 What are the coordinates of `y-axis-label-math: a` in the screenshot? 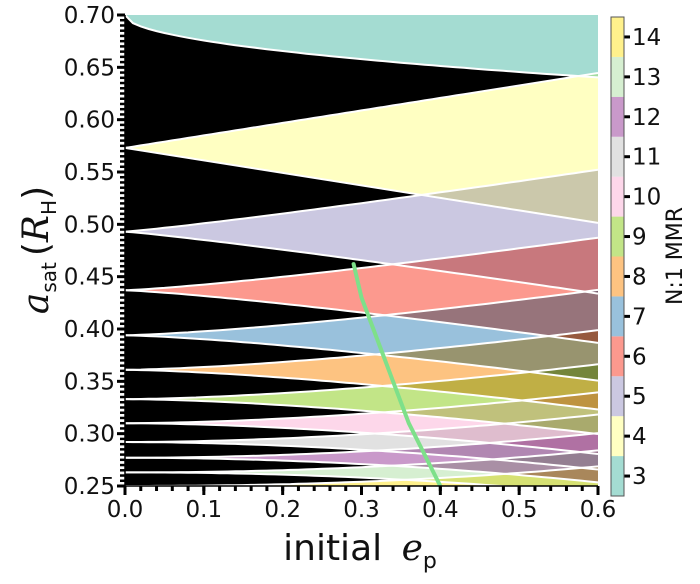 It's located at (36, 303).